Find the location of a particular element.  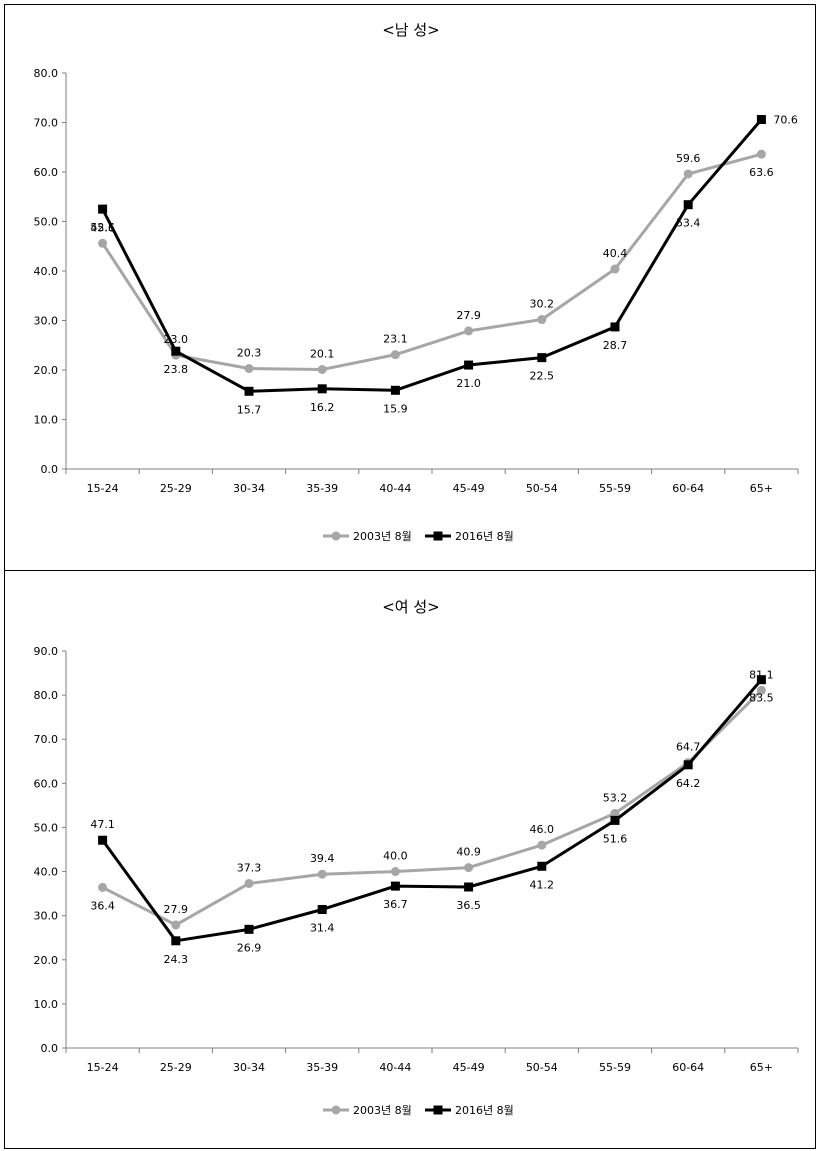

data-label: 59.6 is located at coordinates (688, 158).